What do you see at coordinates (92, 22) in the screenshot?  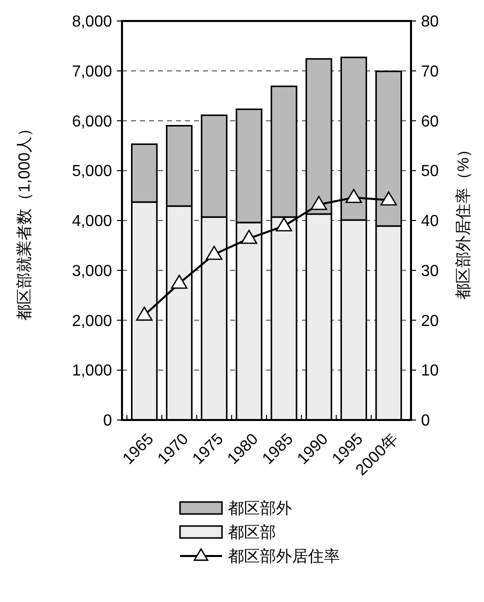 I see `y-tick-label: 8,000` at bounding box center [92, 22].